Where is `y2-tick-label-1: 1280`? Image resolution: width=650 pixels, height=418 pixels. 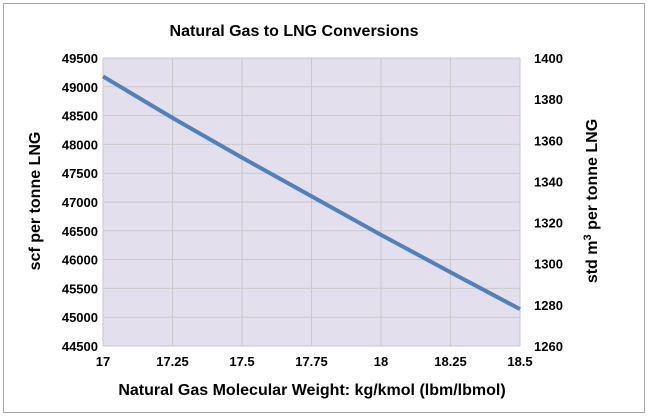 y2-tick-label-1: 1280 is located at coordinates (548, 305).